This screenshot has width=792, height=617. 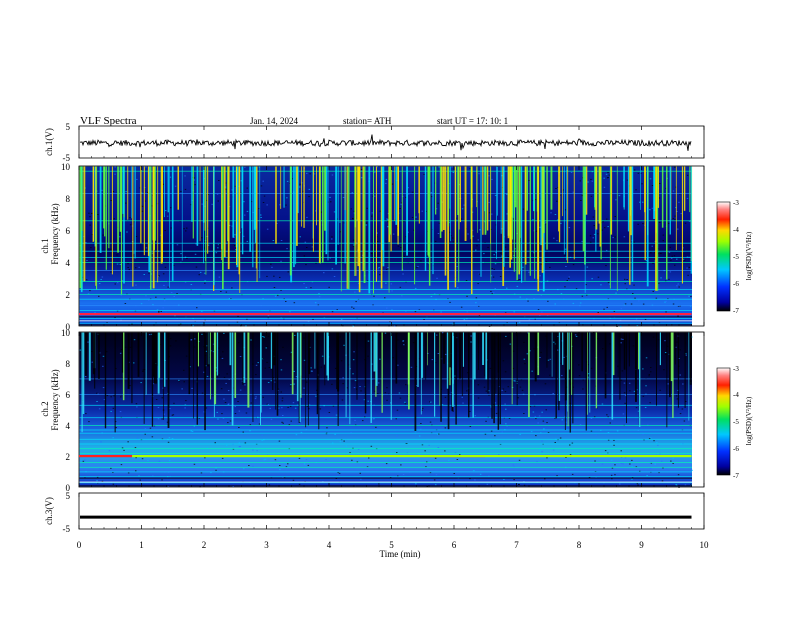 What do you see at coordinates (734, 422) in the screenshot?
I see `ch2-colorbar: -3 -4 -5 -6 -7 log(PSD)(V²/Hz)` at bounding box center [734, 422].